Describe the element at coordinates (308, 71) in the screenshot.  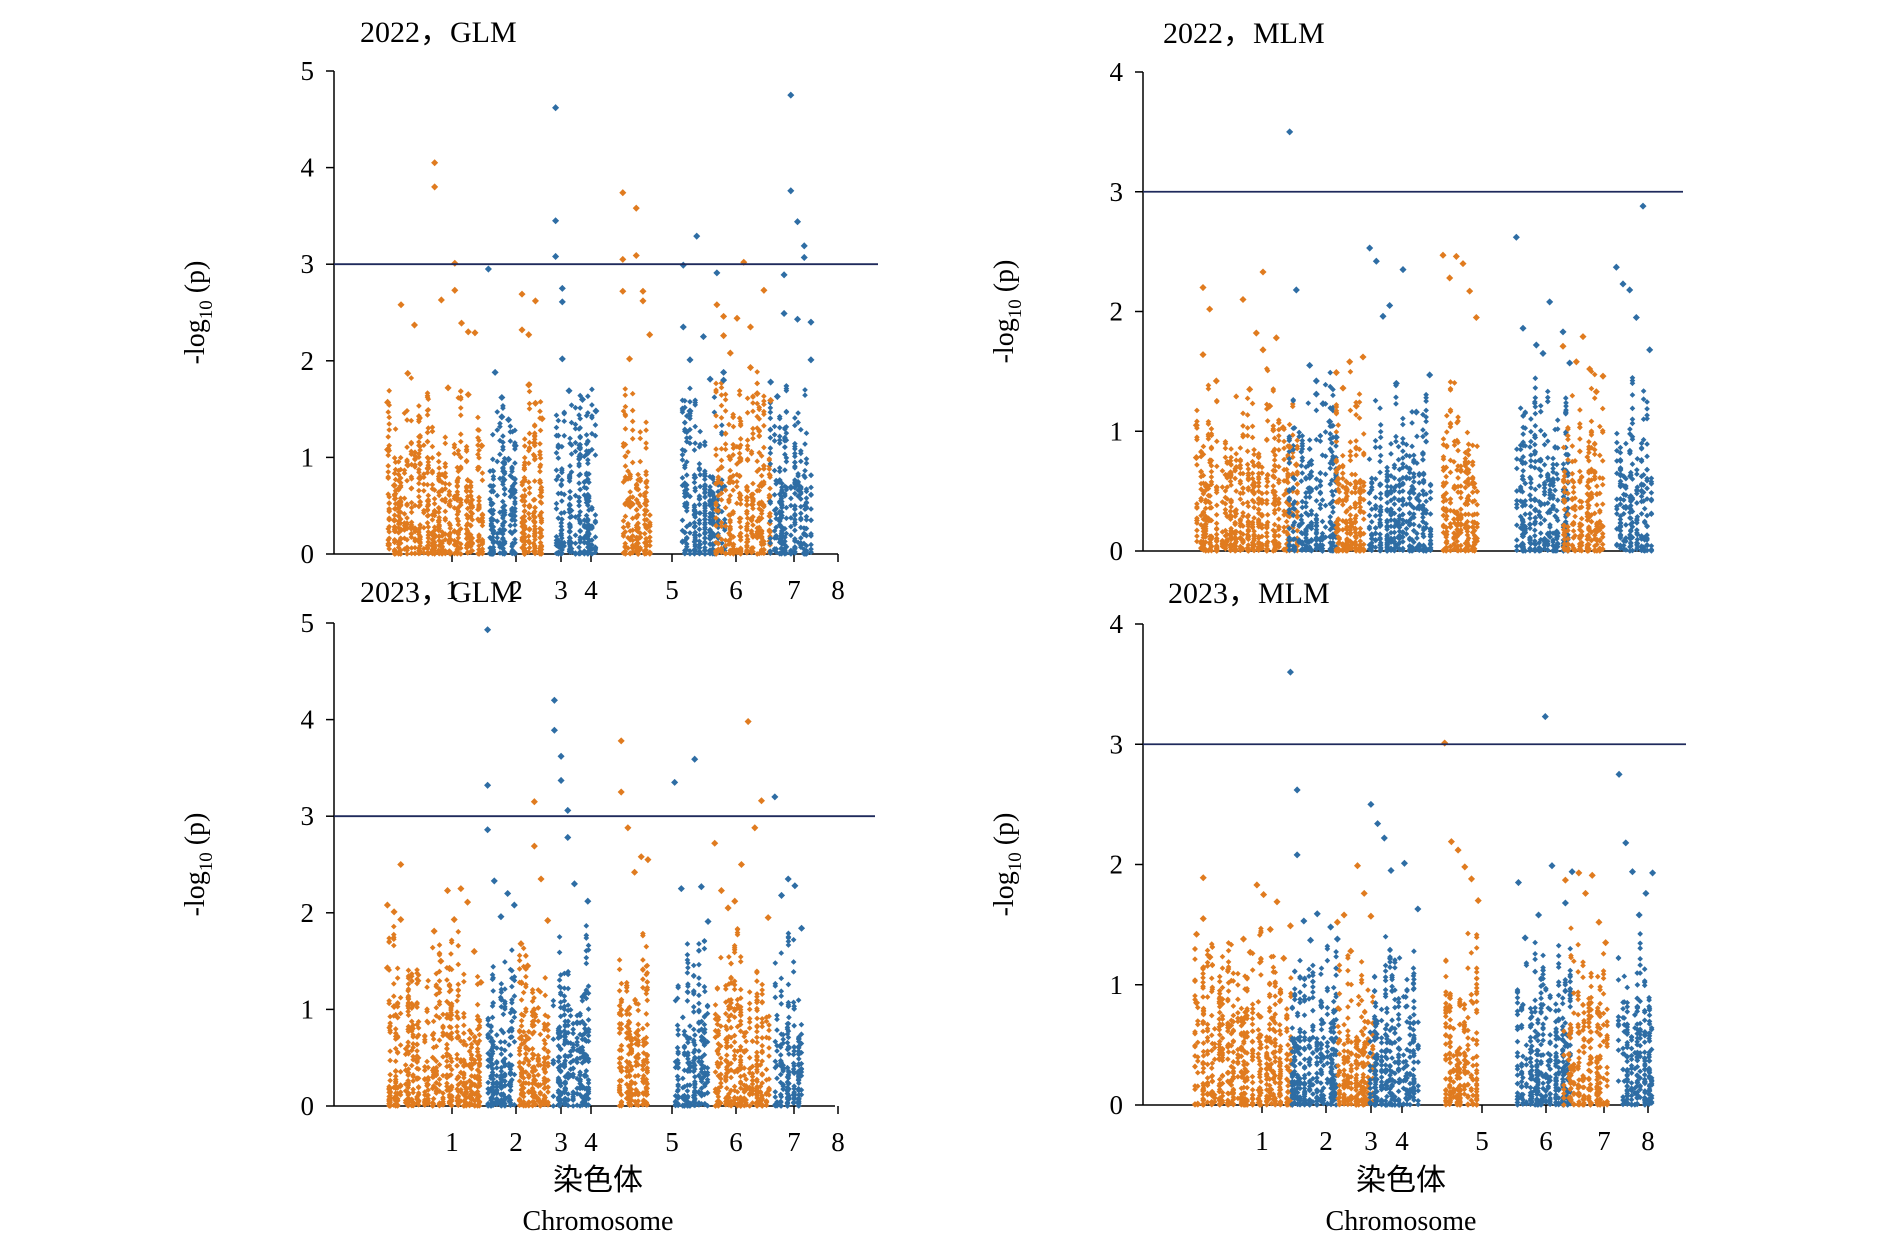
I see `y-tick-label: 5` at that location.